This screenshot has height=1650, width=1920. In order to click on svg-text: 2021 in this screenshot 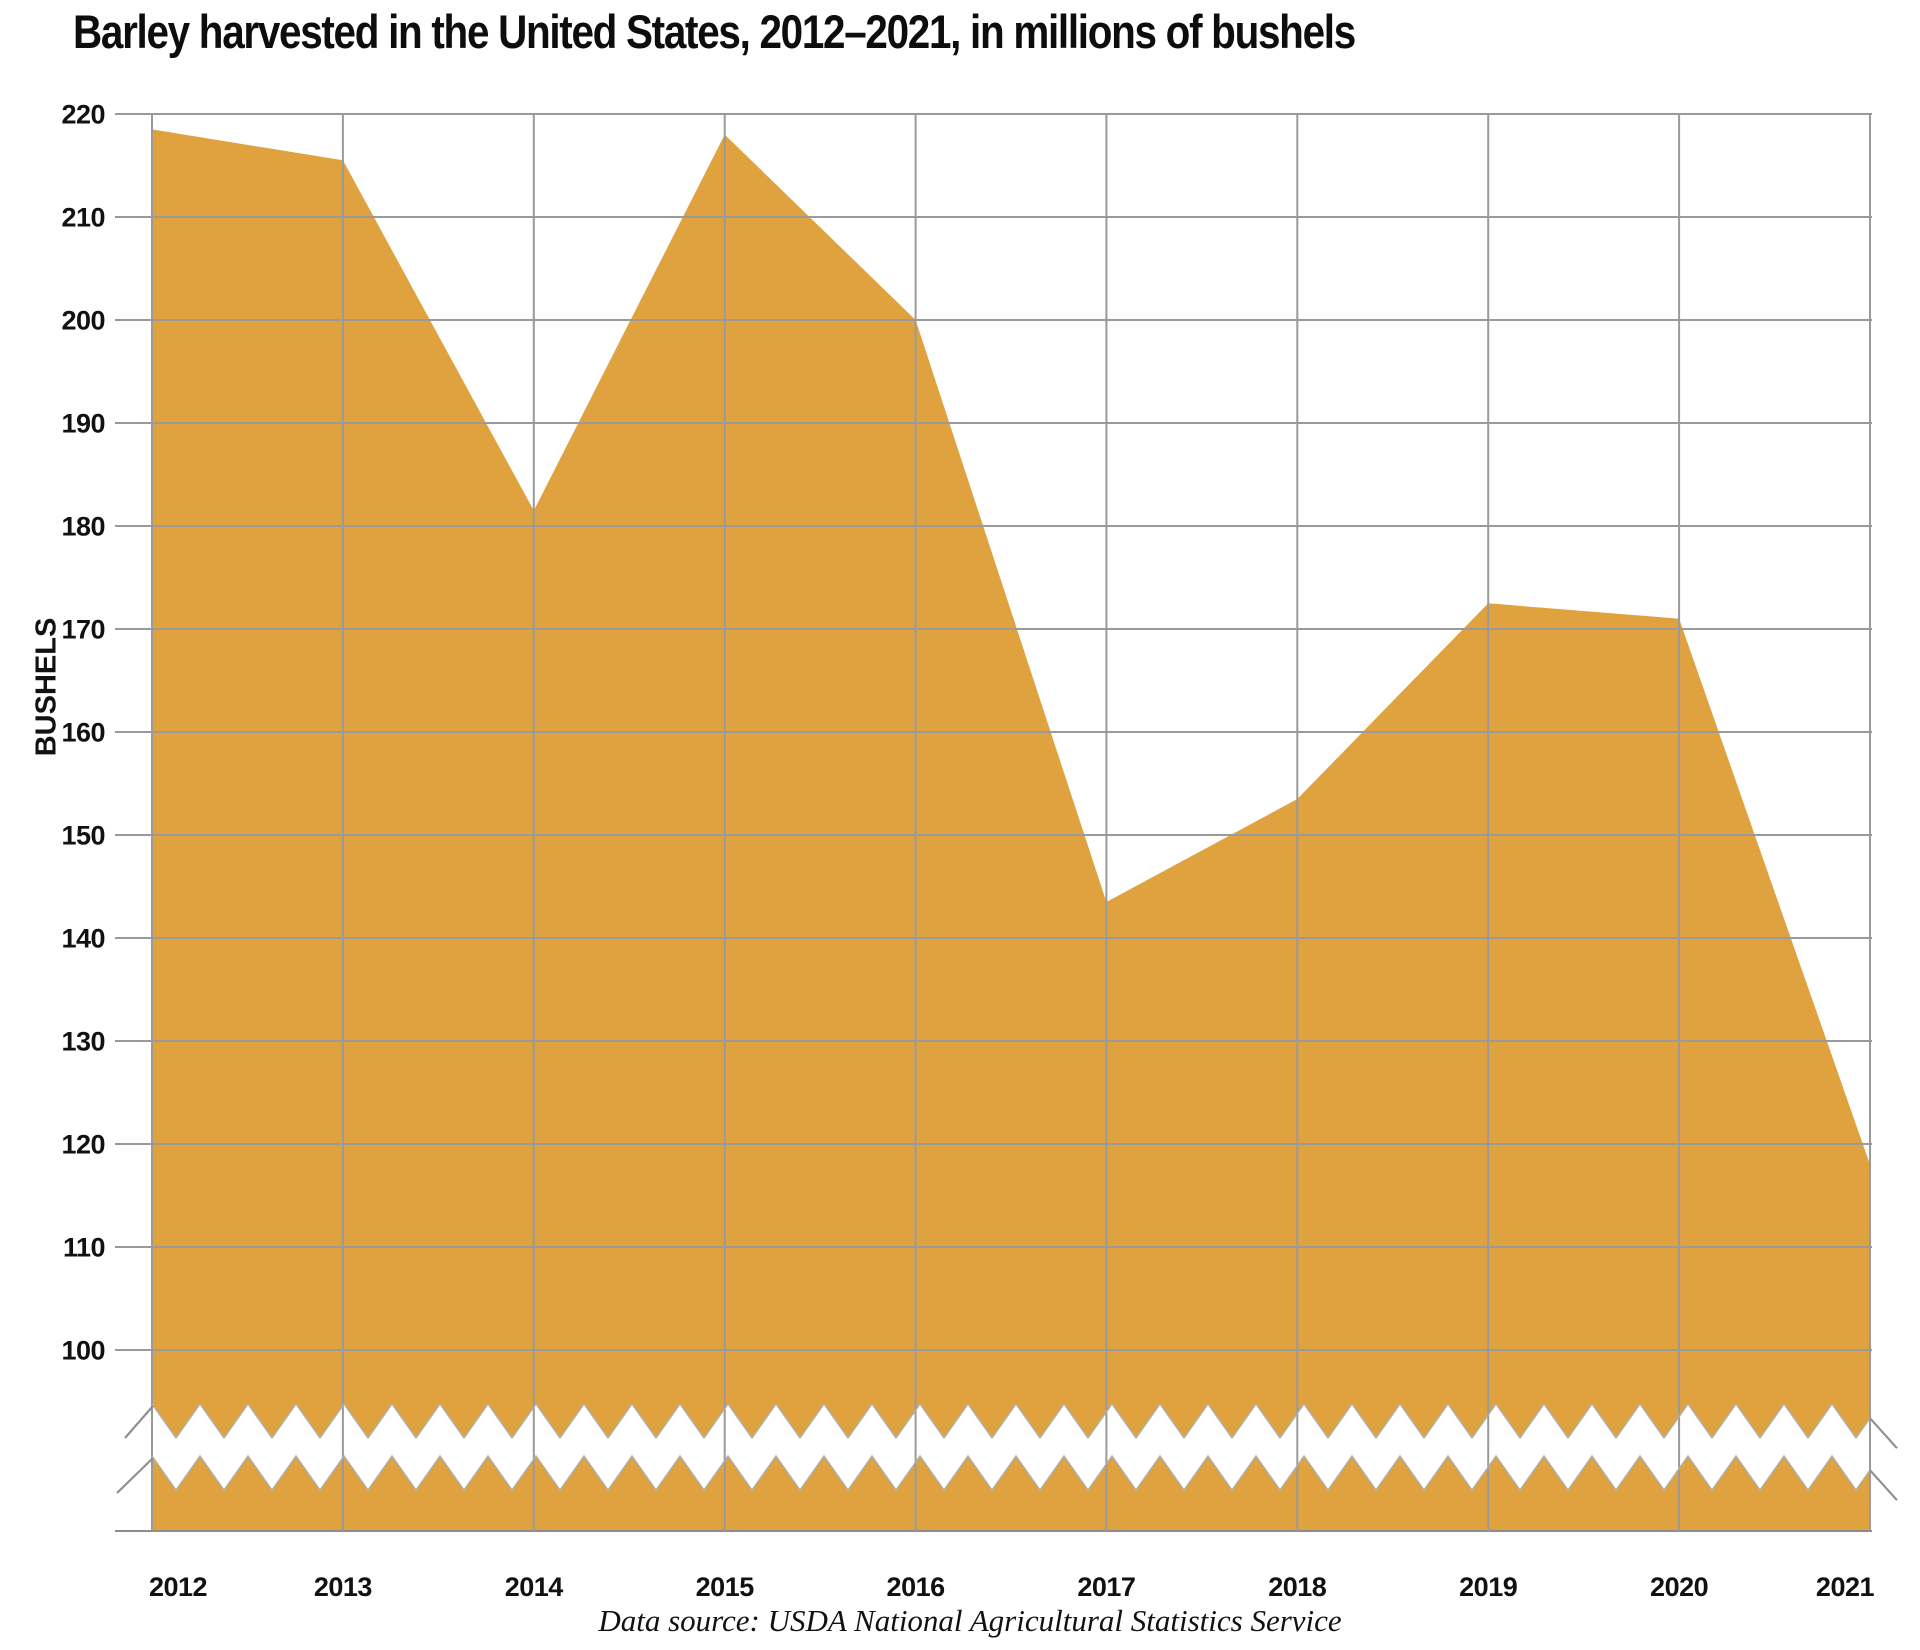, I will do `click(1845, 1587)`.